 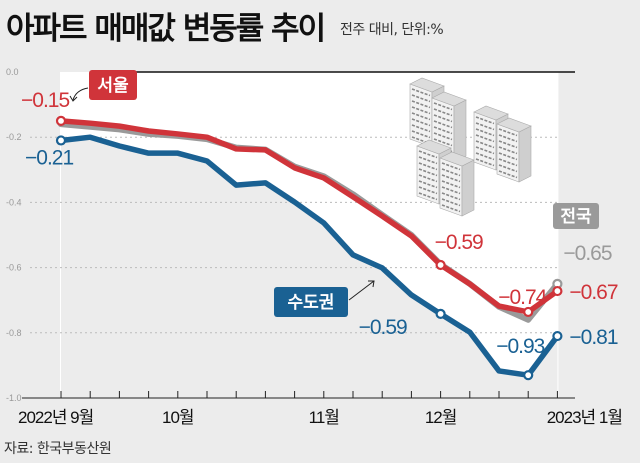 I want to click on data-label: −0.65, so click(x=587, y=253).